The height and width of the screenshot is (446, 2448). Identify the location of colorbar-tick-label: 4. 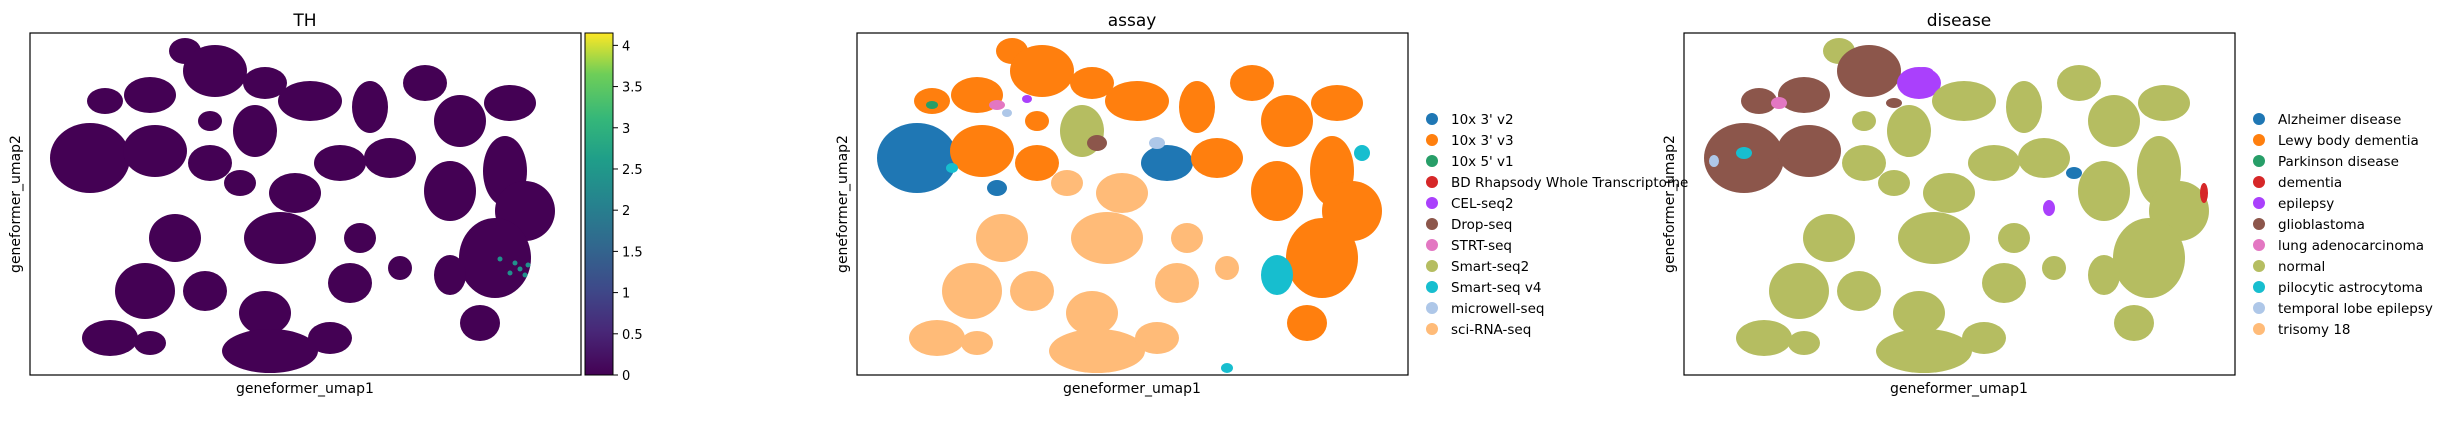
(626, 46).